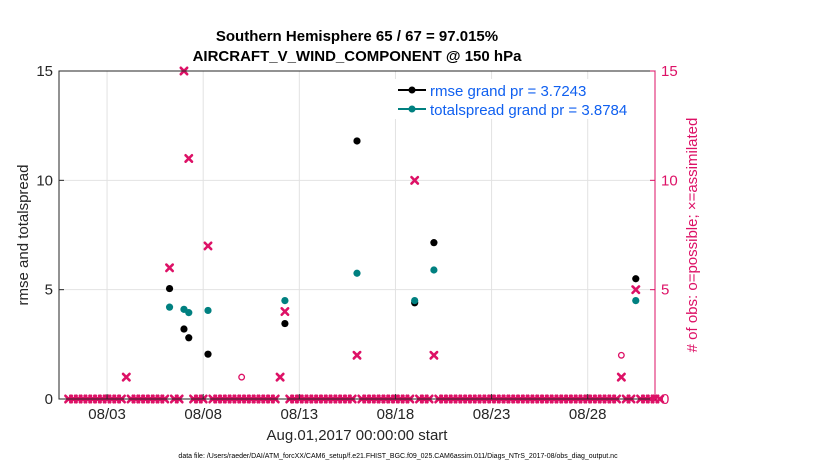 This screenshot has width=830, height=470. I want to click on y-axis-label-right: # of obs: o=possible; ×=assimilated, so click(692, 235).